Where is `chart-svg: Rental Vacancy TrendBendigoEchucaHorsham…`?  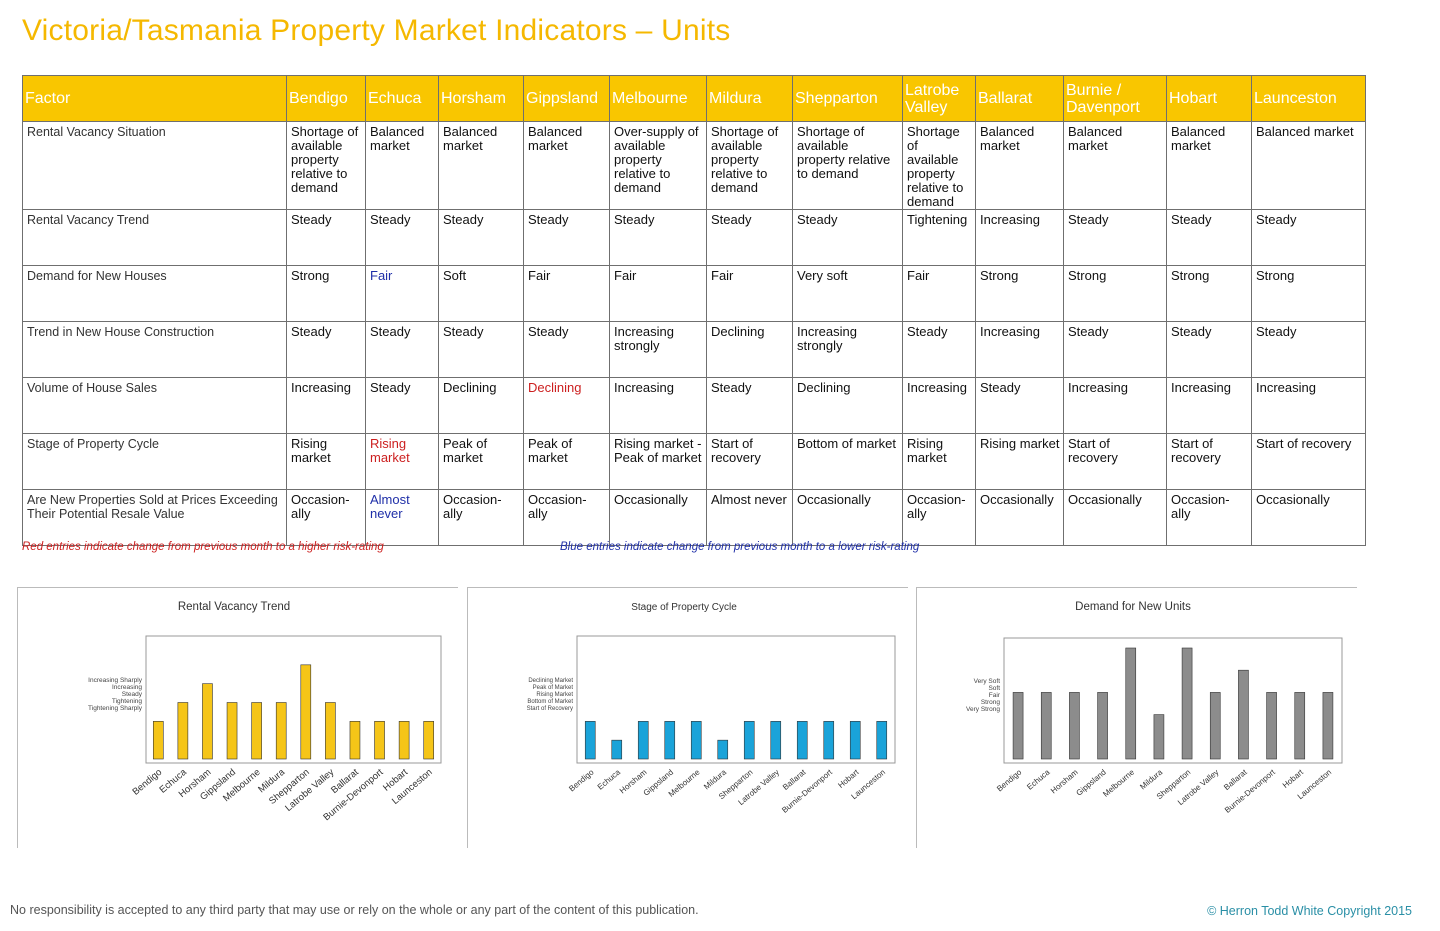 chart-svg: Rental Vacancy TrendBendigoEchucaHorsham… is located at coordinates (265, 712).